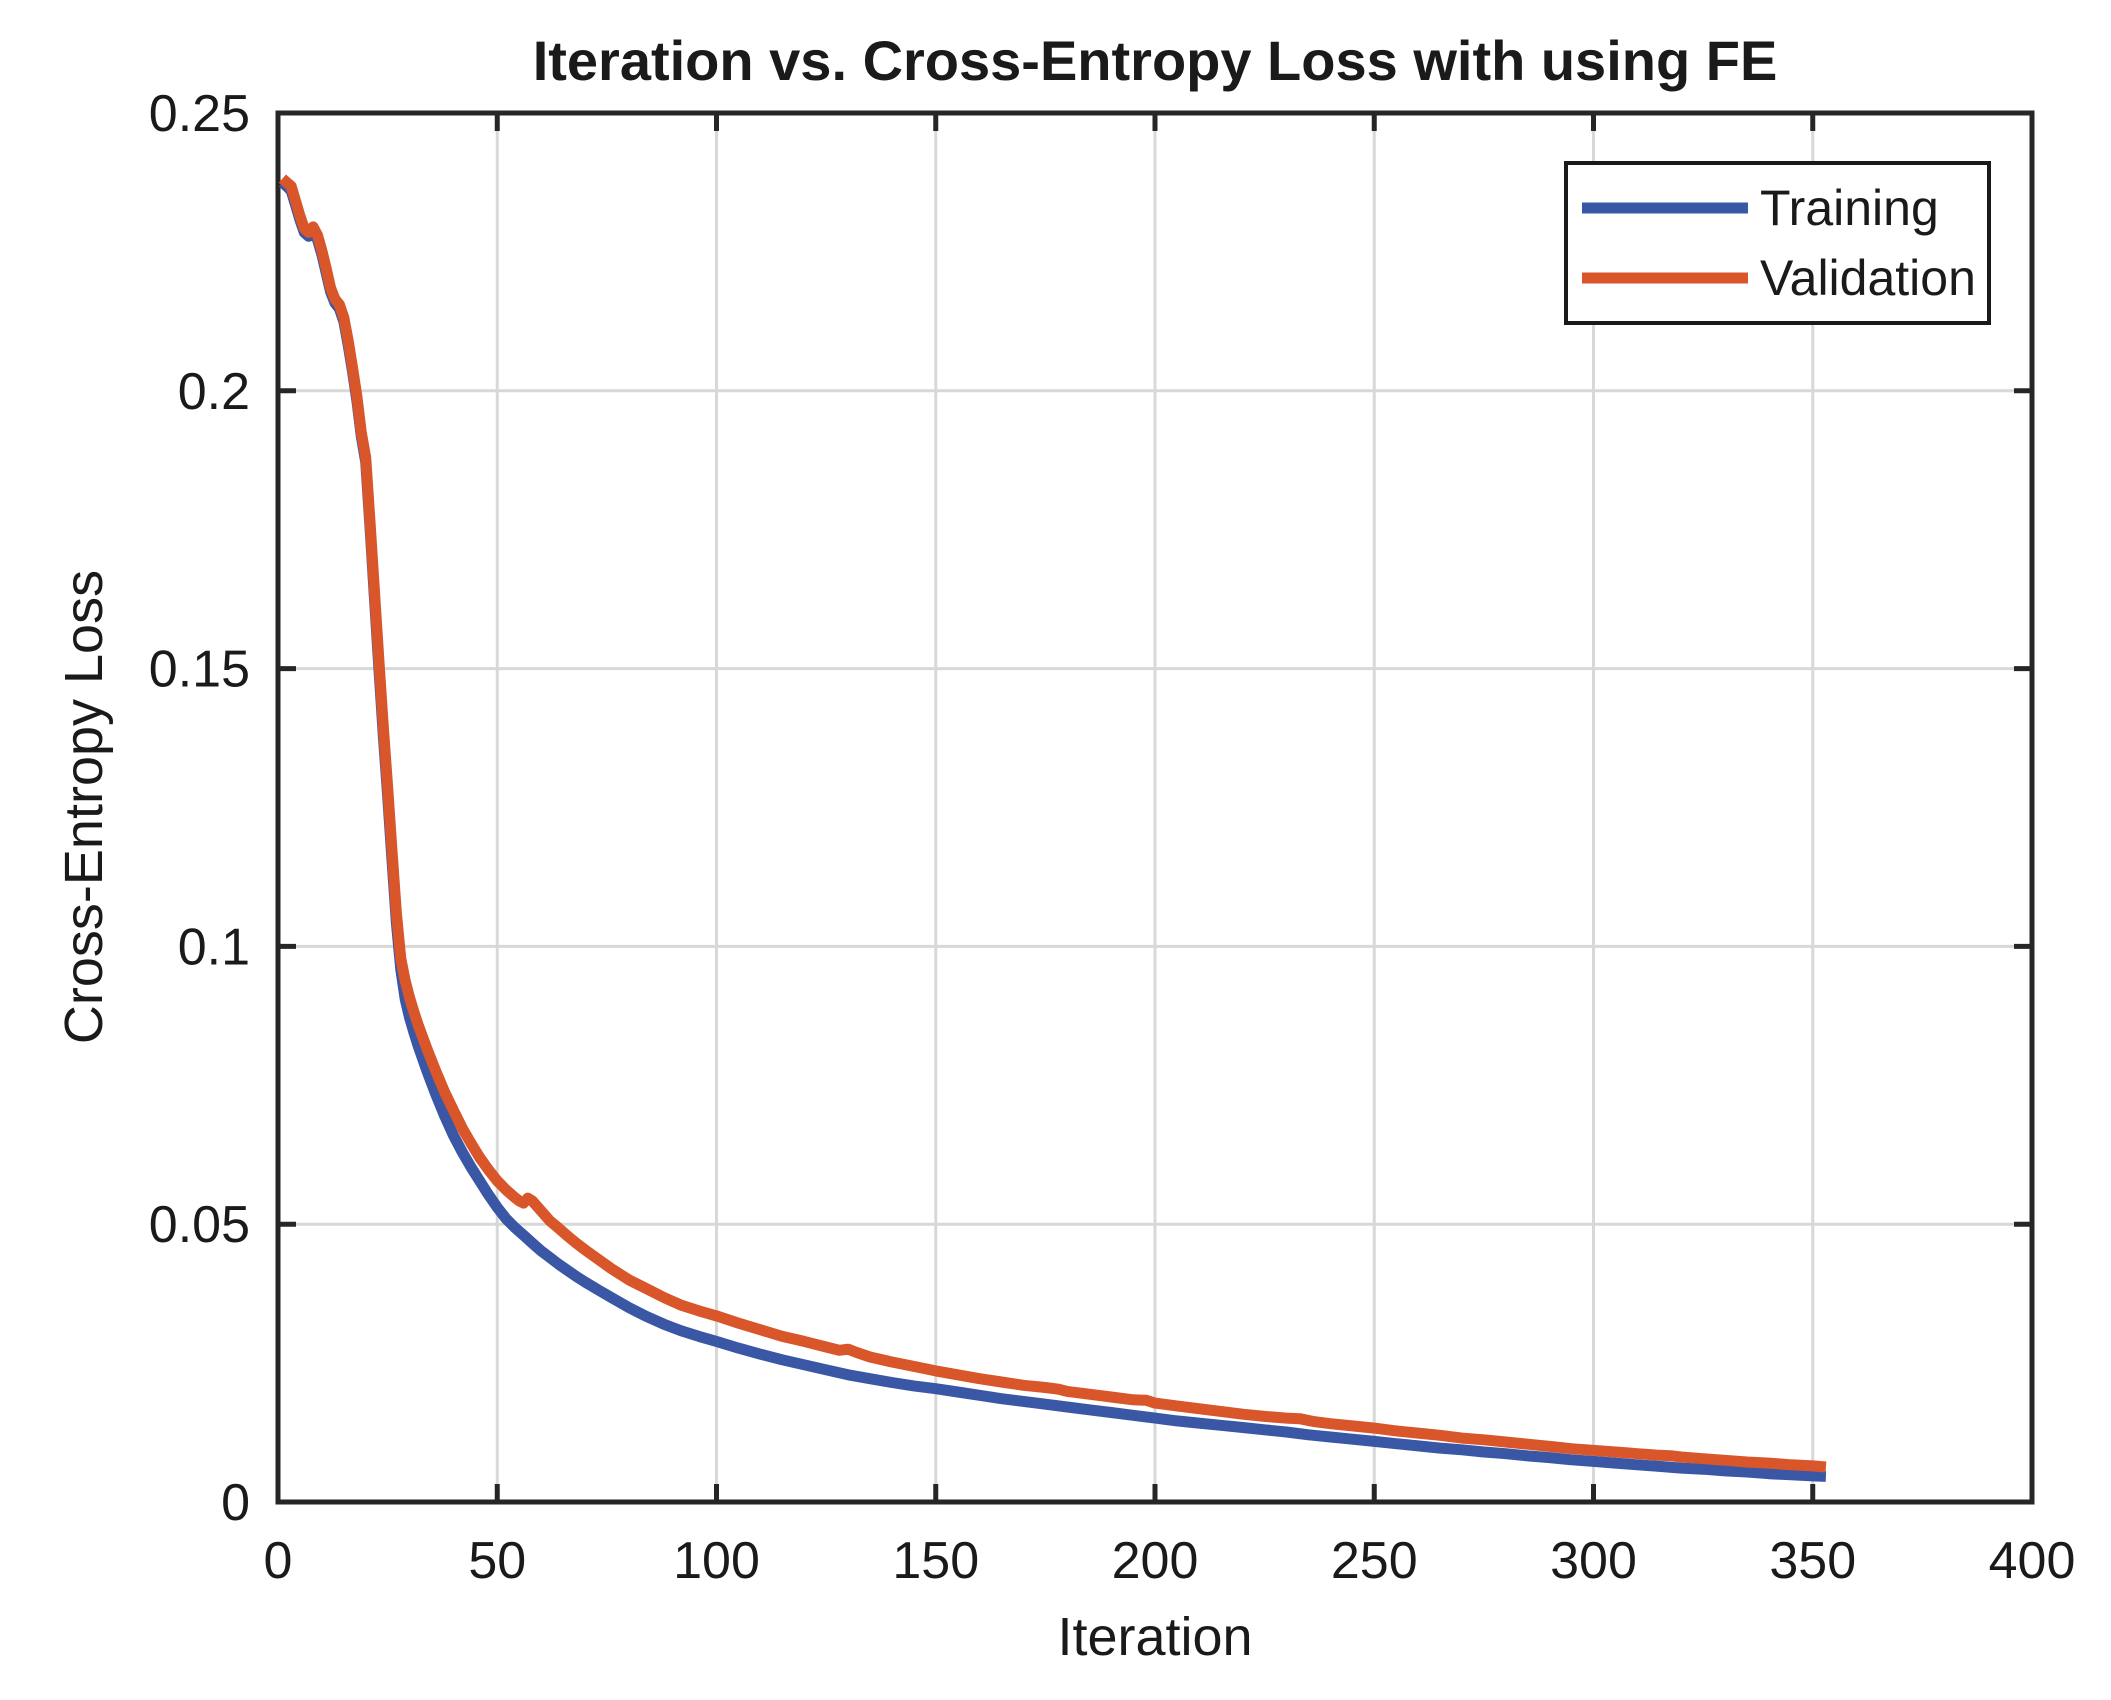  Describe the element at coordinates (214, 947) in the screenshot. I see `y-tick-label: 0.1` at that location.